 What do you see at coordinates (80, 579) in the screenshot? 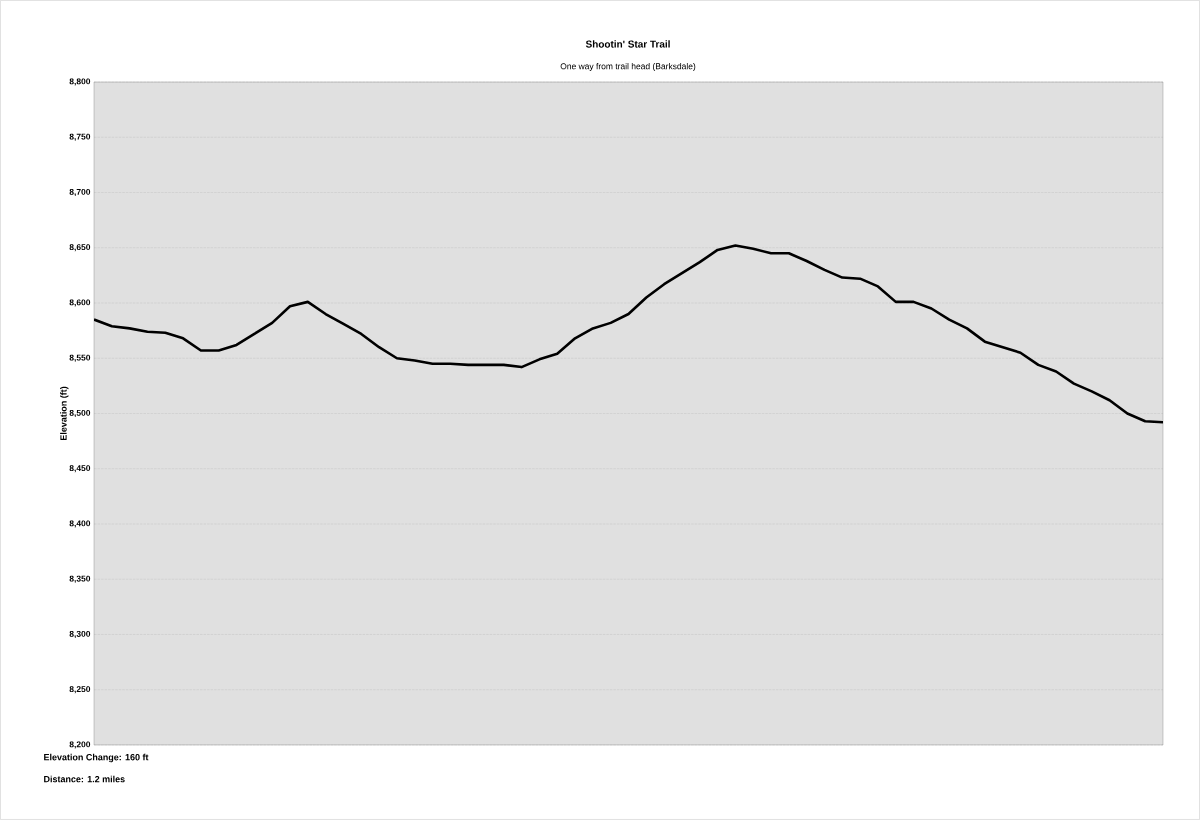
I see `y-tick-label: 8,350` at bounding box center [80, 579].